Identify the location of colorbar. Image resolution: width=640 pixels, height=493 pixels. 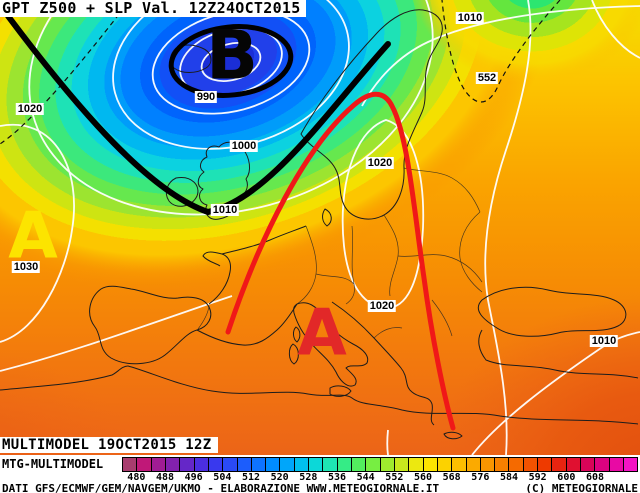
(380, 464).